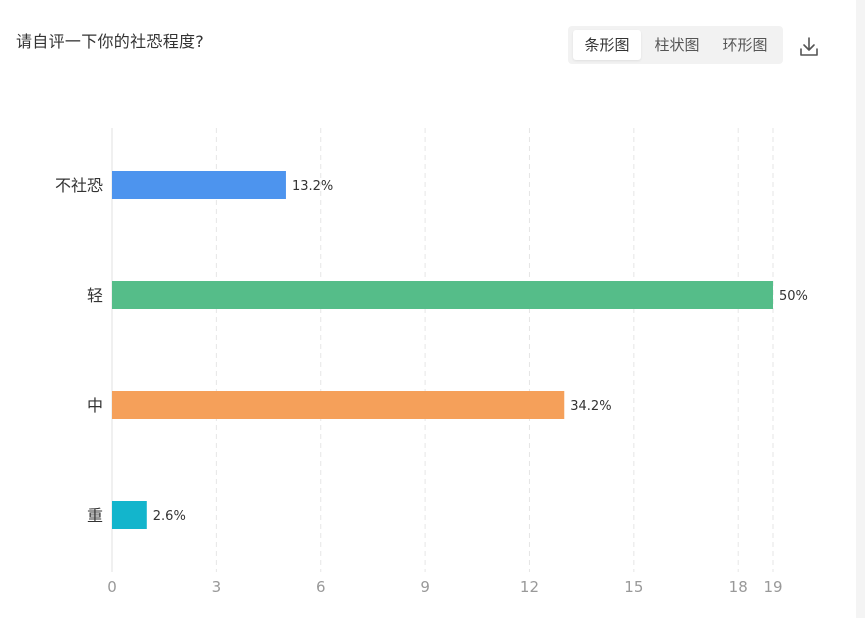 The image size is (865, 618). I want to click on download-icon, so click(809, 46).